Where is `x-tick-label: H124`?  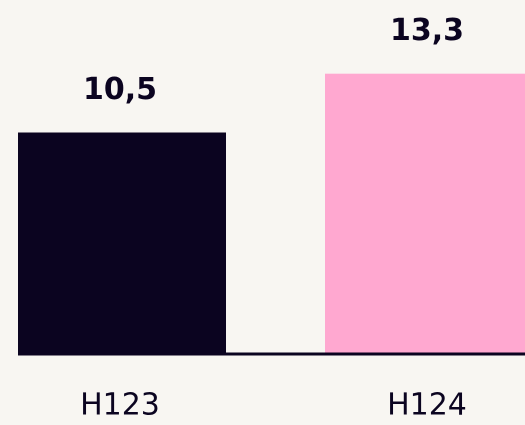
x-tick-label: H124 is located at coordinates (427, 405).